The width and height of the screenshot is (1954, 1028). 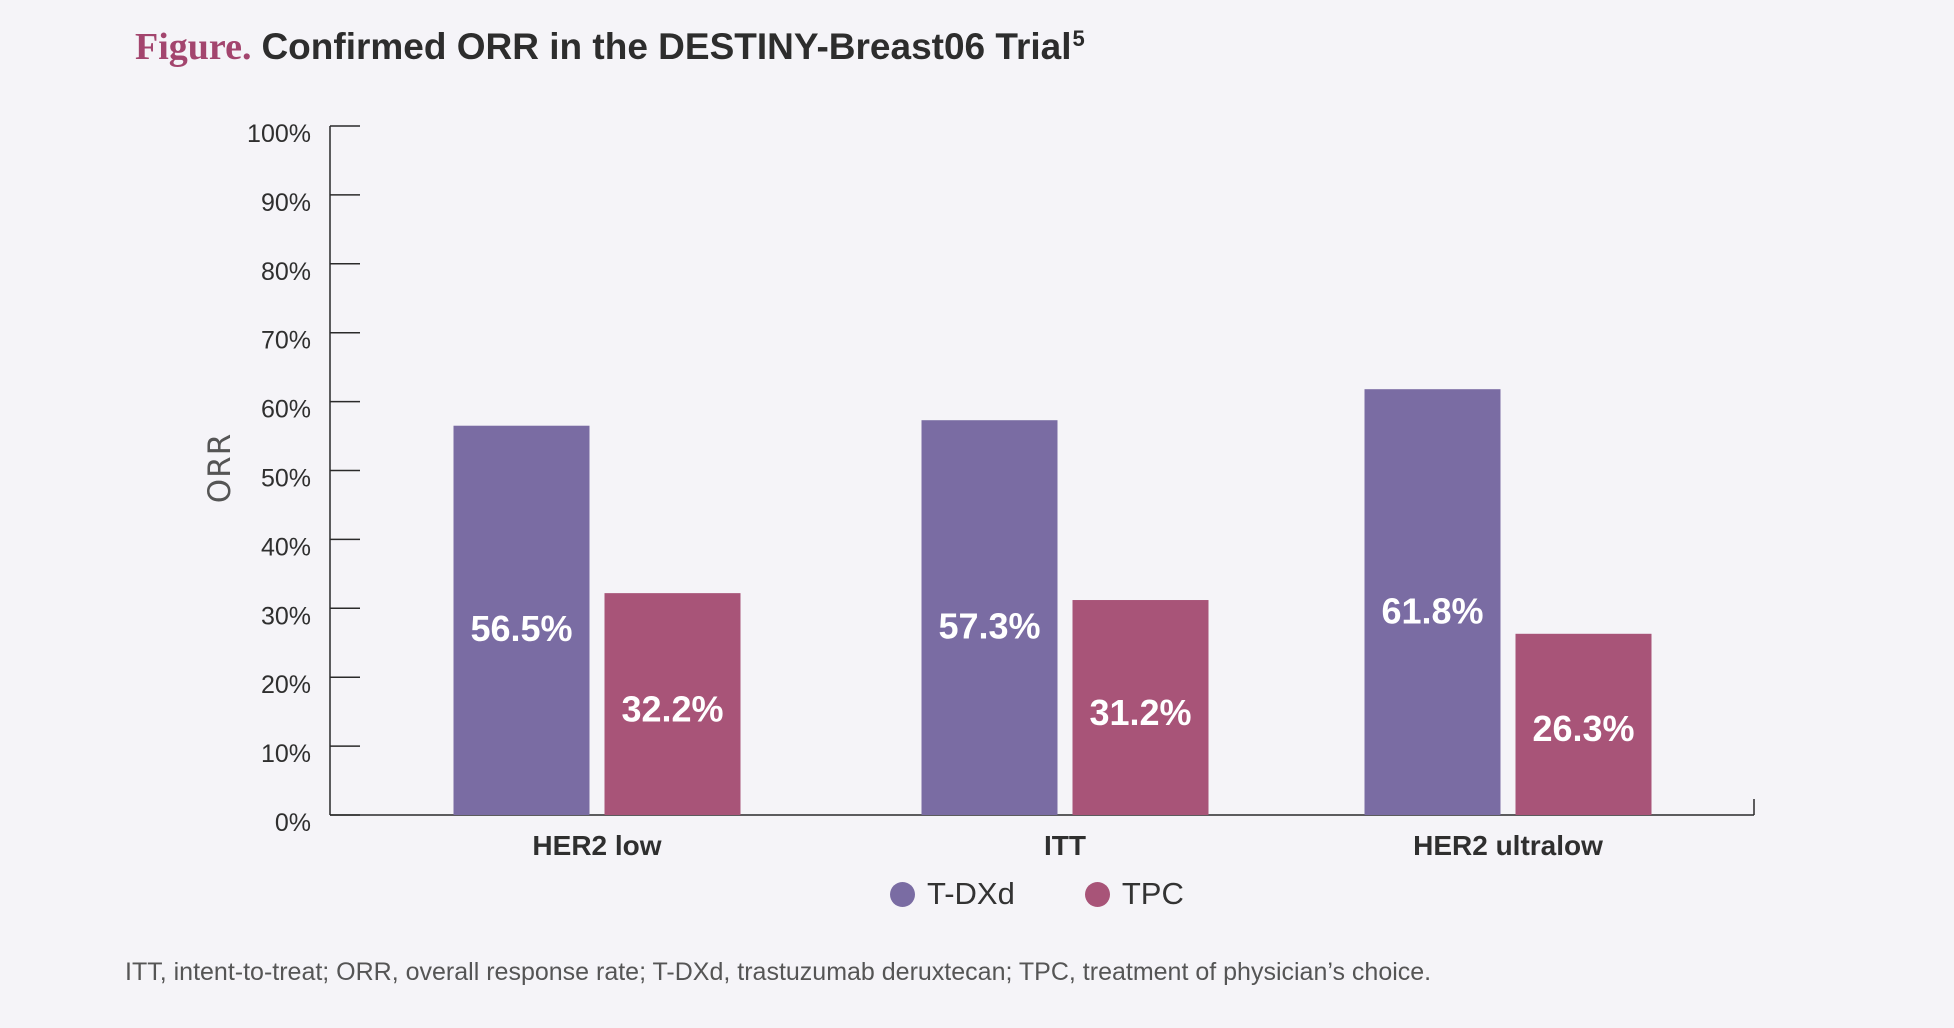 I want to click on y-tick-label: 70%, so click(x=286, y=341).